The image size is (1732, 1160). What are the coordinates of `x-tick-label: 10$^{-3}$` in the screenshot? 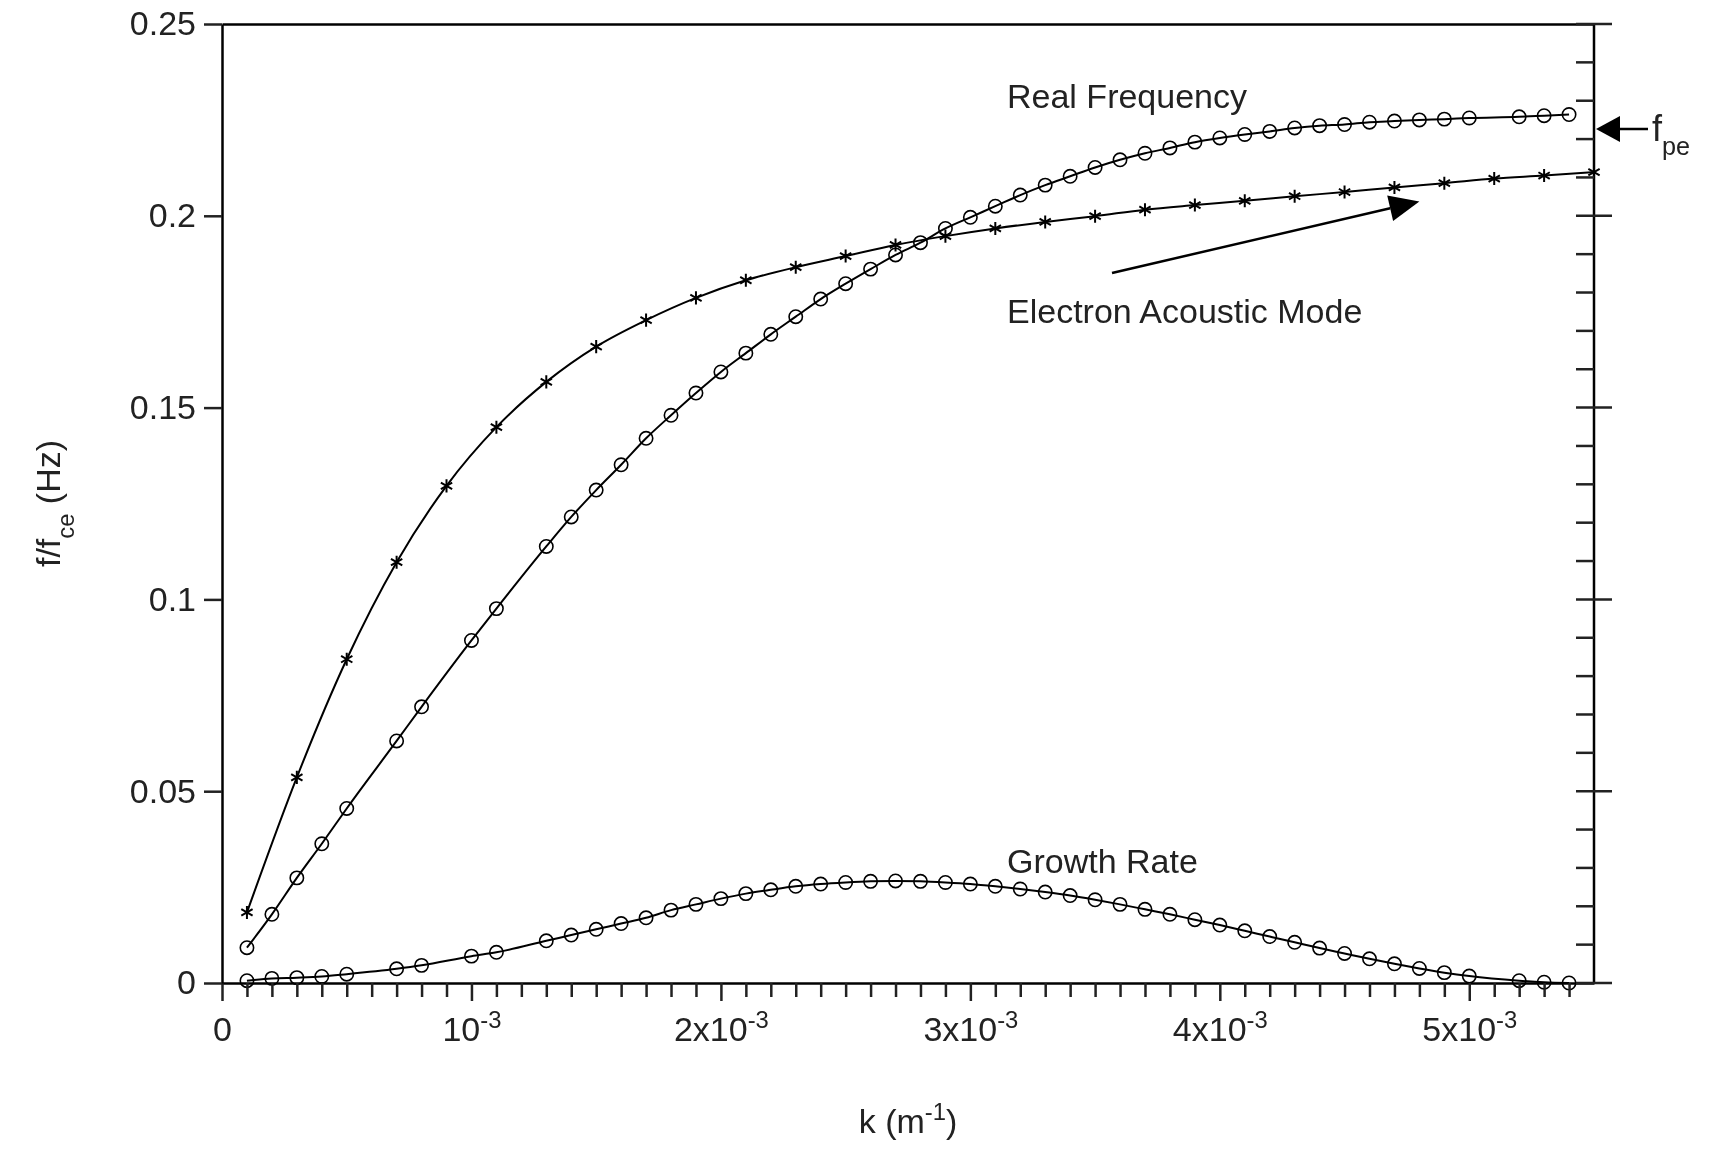 It's located at (472, 1027).